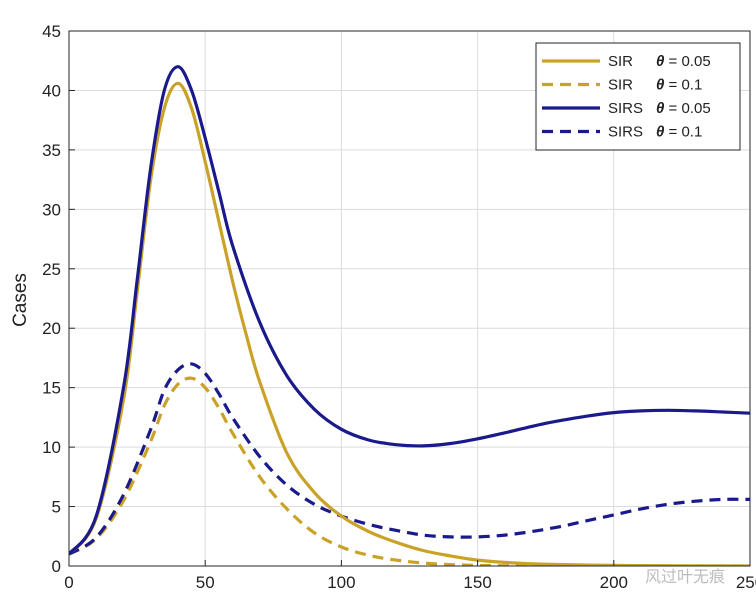  Describe the element at coordinates (56, 566) in the screenshot. I see `y-tick-label: 0` at that location.